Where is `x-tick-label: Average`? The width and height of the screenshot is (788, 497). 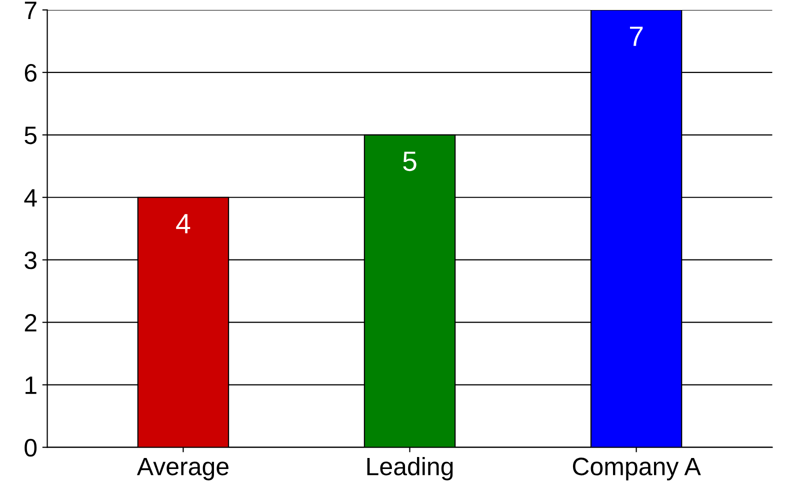
x-tick-label: Average is located at coordinates (182, 469).